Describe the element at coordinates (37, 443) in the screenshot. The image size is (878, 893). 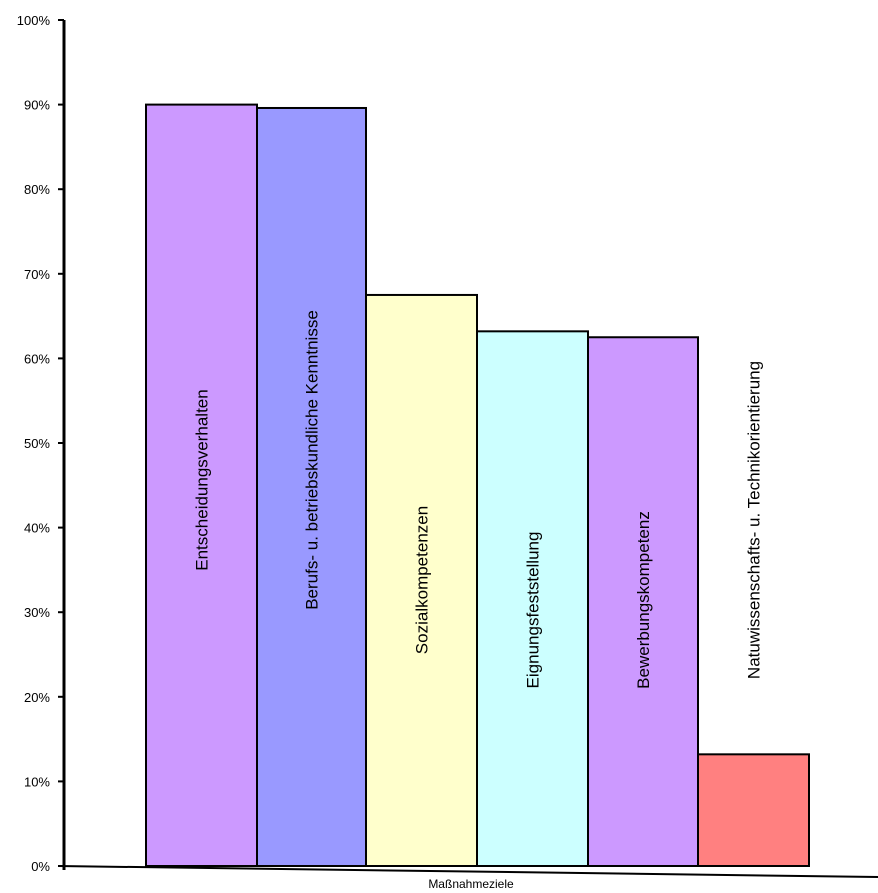
I see `y-tick-label: 50%` at that location.